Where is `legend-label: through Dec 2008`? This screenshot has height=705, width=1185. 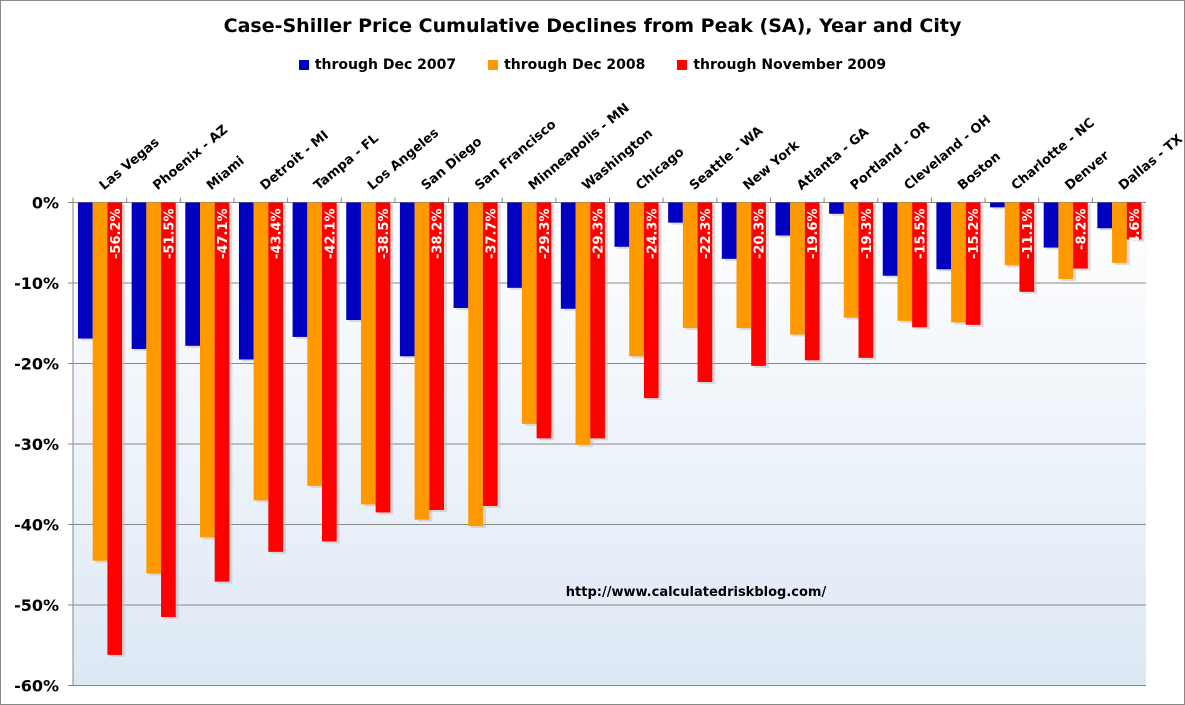 legend-label: through Dec 2008 is located at coordinates (575, 65).